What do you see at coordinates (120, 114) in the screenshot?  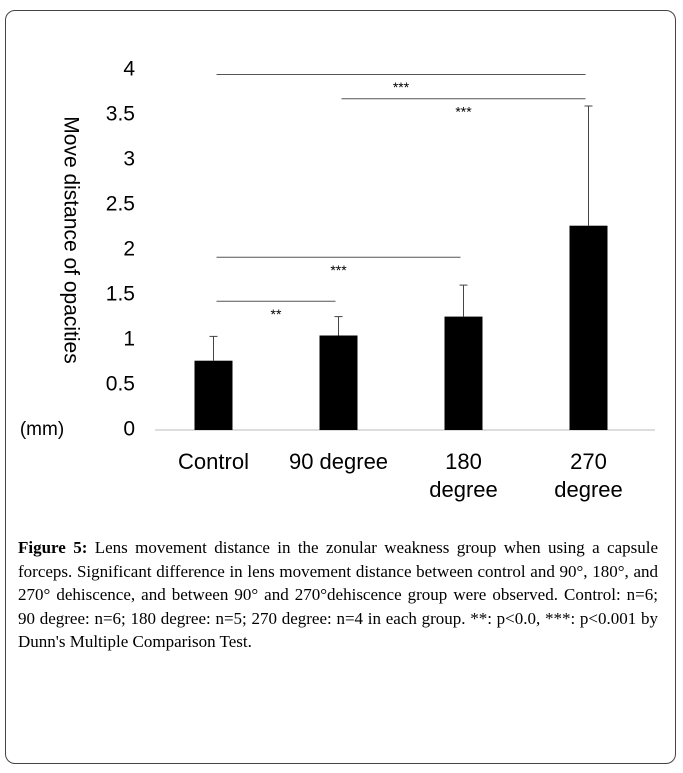 I see `y-tick-label: 3.5` at bounding box center [120, 114].